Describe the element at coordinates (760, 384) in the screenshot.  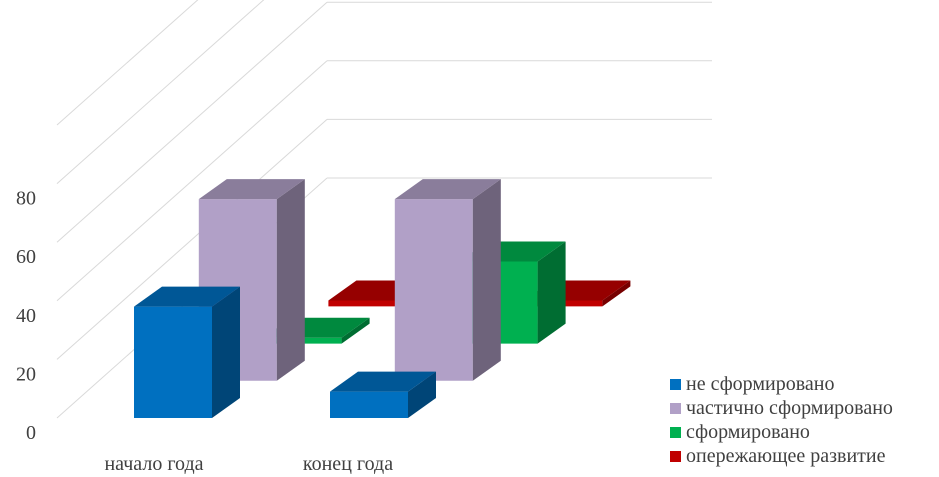
I see `legend-label: не сформировано` at that location.